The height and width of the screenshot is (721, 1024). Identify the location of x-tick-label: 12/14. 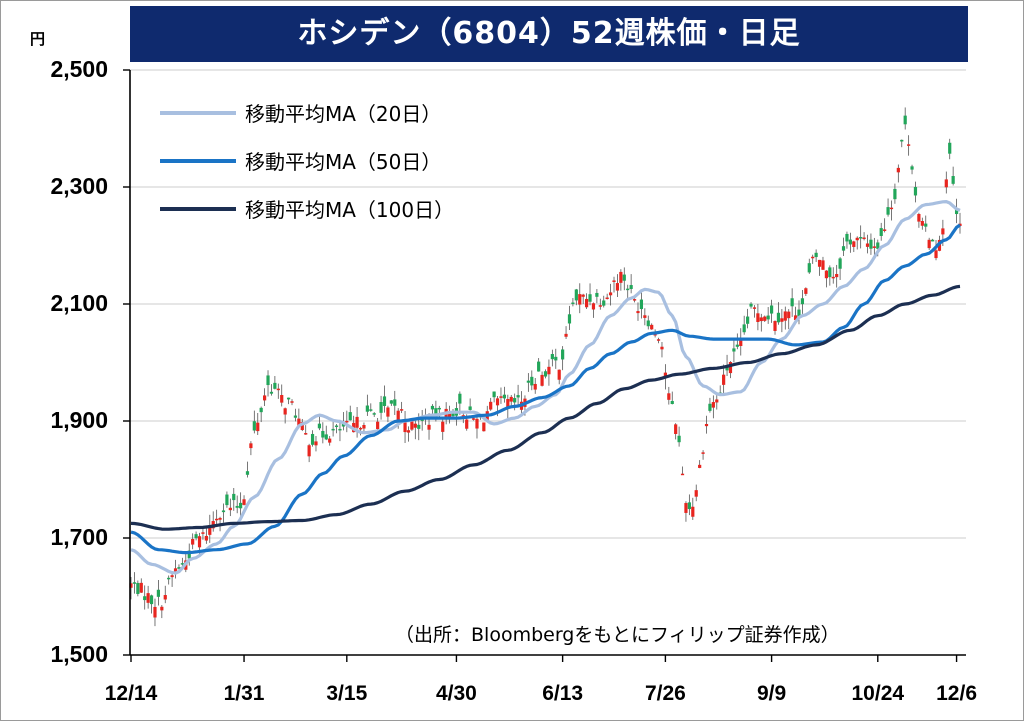
(131, 693).